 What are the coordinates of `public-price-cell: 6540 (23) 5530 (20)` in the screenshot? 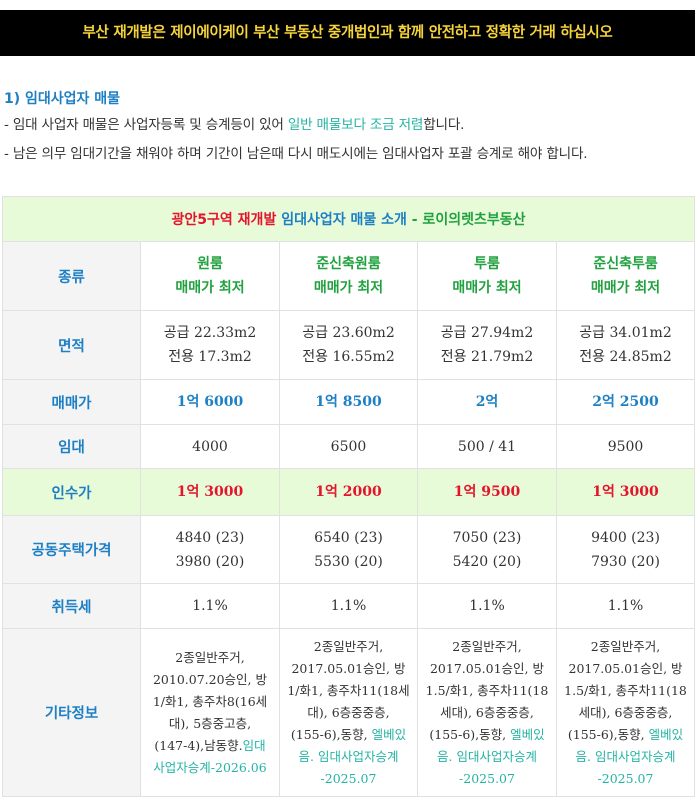 It's located at (348, 549).